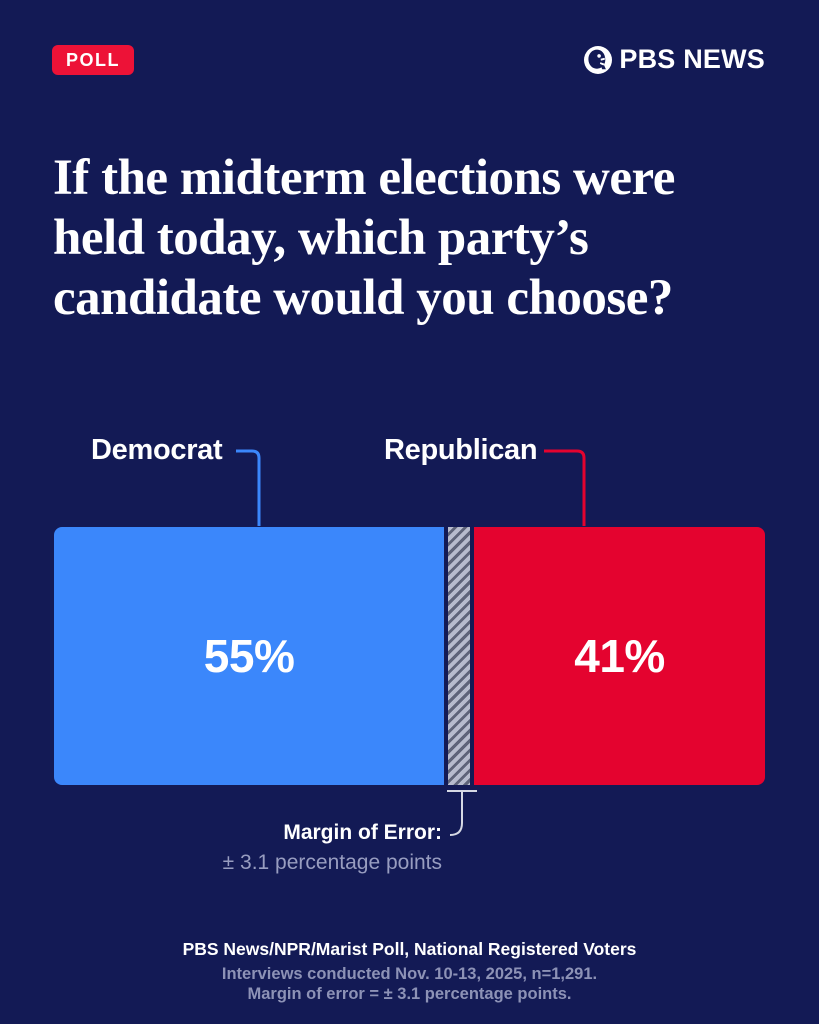  I want to click on moe-connector-line, so click(462, 813).